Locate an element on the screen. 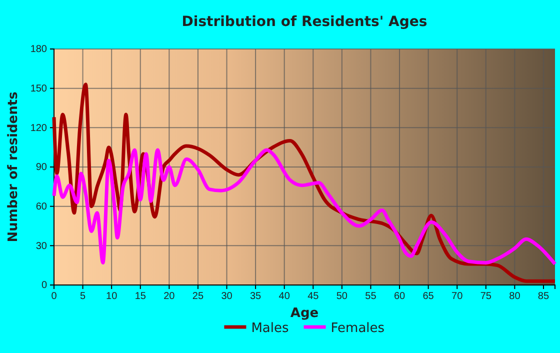  x-tick-label: 15 is located at coordinates (140, 296).